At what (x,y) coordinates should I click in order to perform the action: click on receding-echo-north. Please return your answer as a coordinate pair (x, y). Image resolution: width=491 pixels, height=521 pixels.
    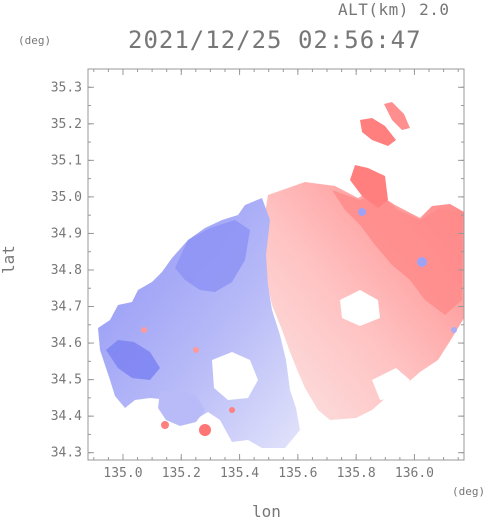
    Looking at the image, I should click on (369, 186).